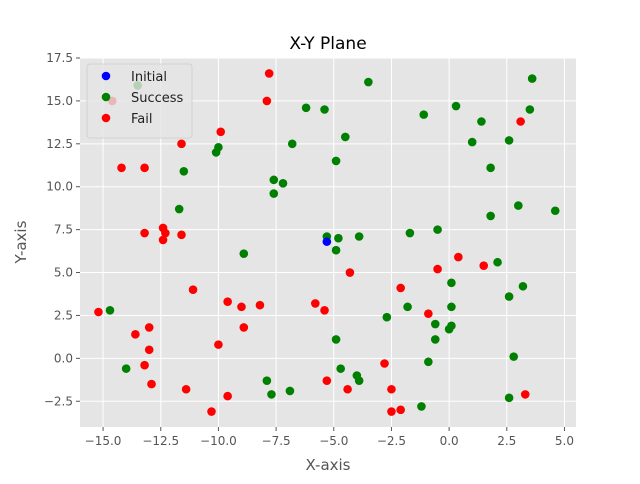 Image resolution: width=640 pixels, height=484 pixels. Describe the element at coordinates (58, 401) in the screenshot. I see `y-tick-label: −2.5` at that location.